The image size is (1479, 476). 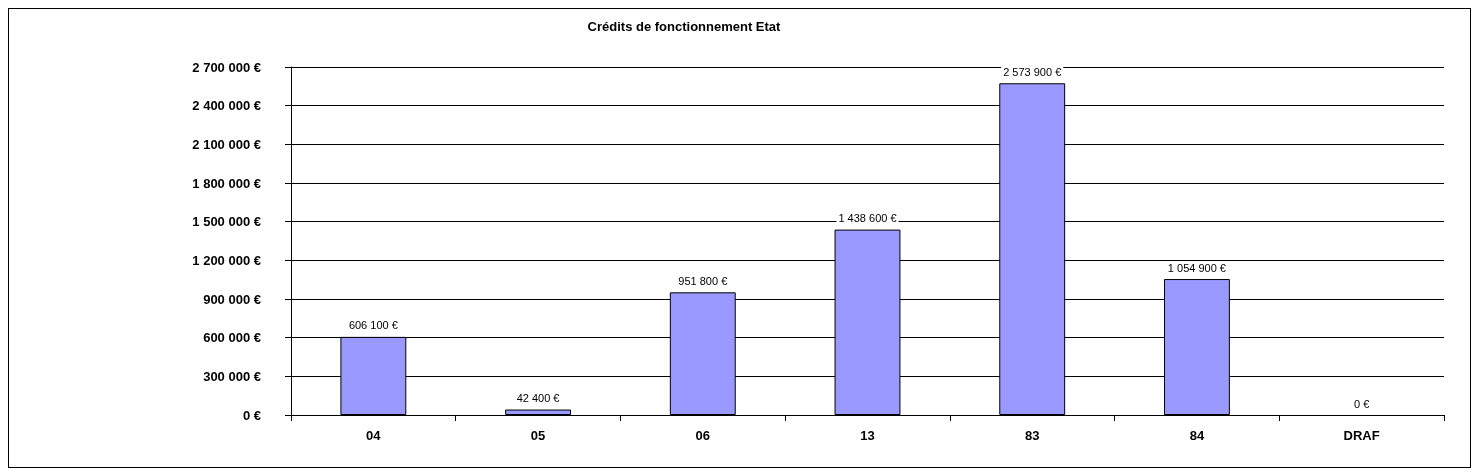 I want to click on x-tick-label: 13, so click(x=867, y=435).